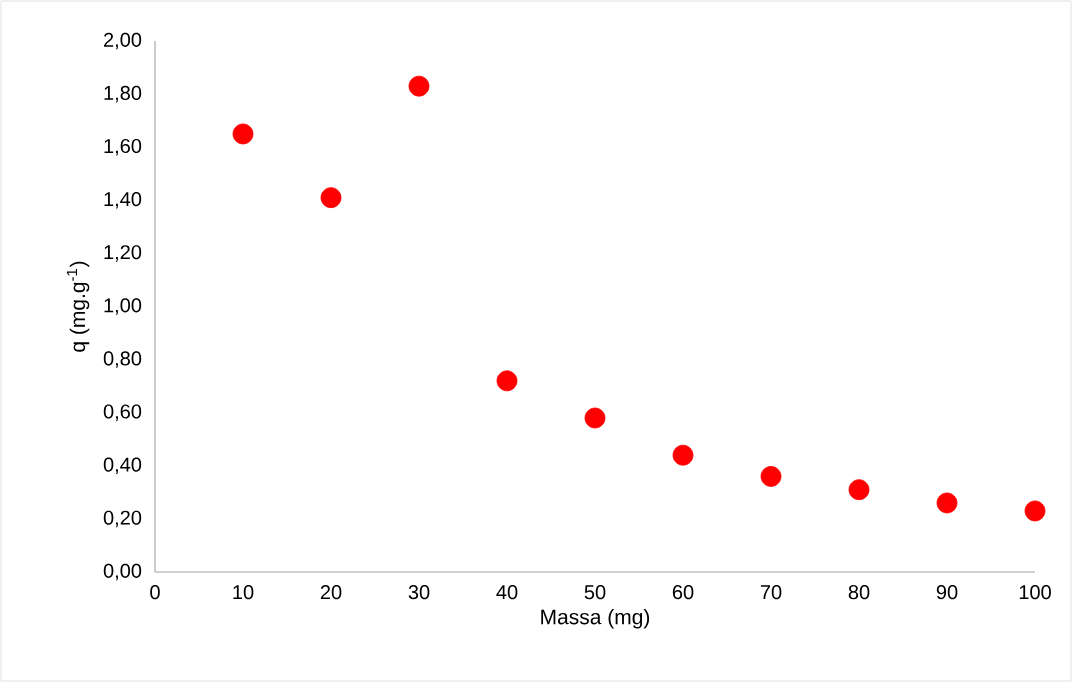 The image size is (1072, 682). I want to click on x-tick-label: 30, so click(419, 592).